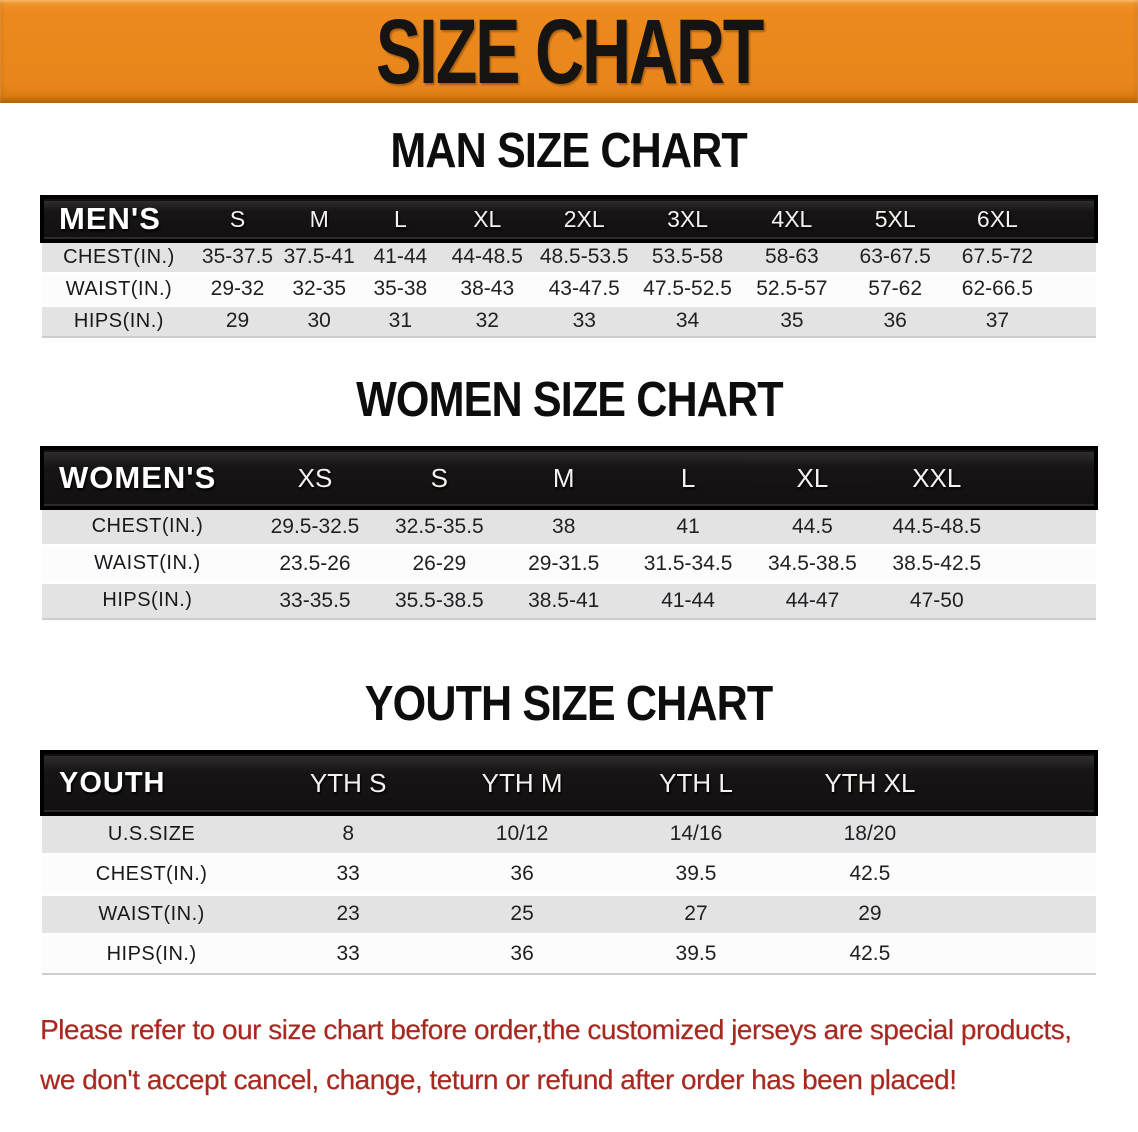  I want to click on mens-col-header: XL, so click(487, 218).